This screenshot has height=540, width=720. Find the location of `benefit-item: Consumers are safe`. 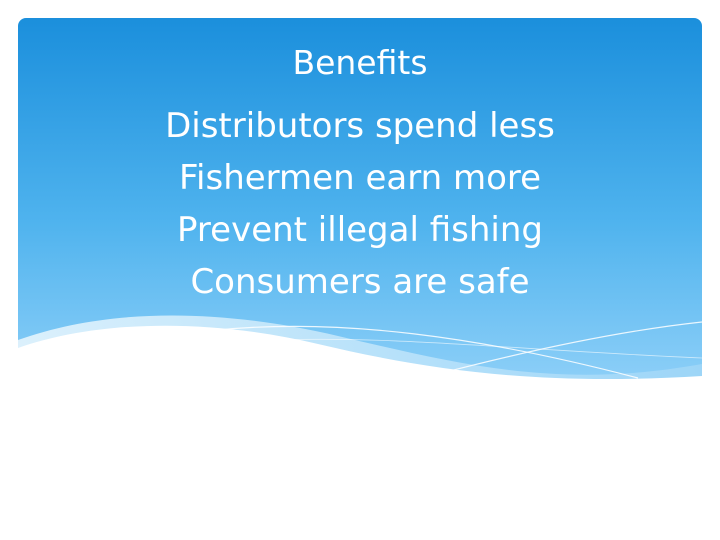

benefit-item: Consumers are safe is located at coordinates (360, 282).